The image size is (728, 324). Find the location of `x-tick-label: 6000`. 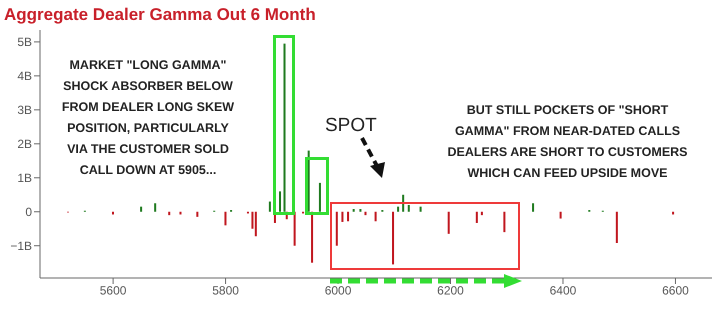

x-tick-label: 6000 is located at coordinates (338, 291).